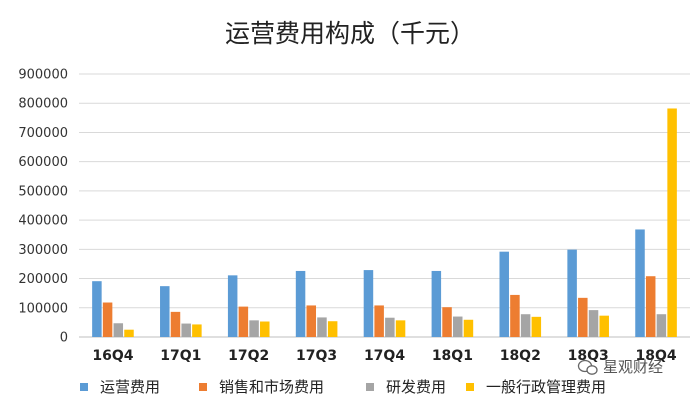 This screenshot has width=700, height=410. Describe the element at coordinates (271, 387) in the screenshot. I see `legend-label: 销售和市场费用` at that location.